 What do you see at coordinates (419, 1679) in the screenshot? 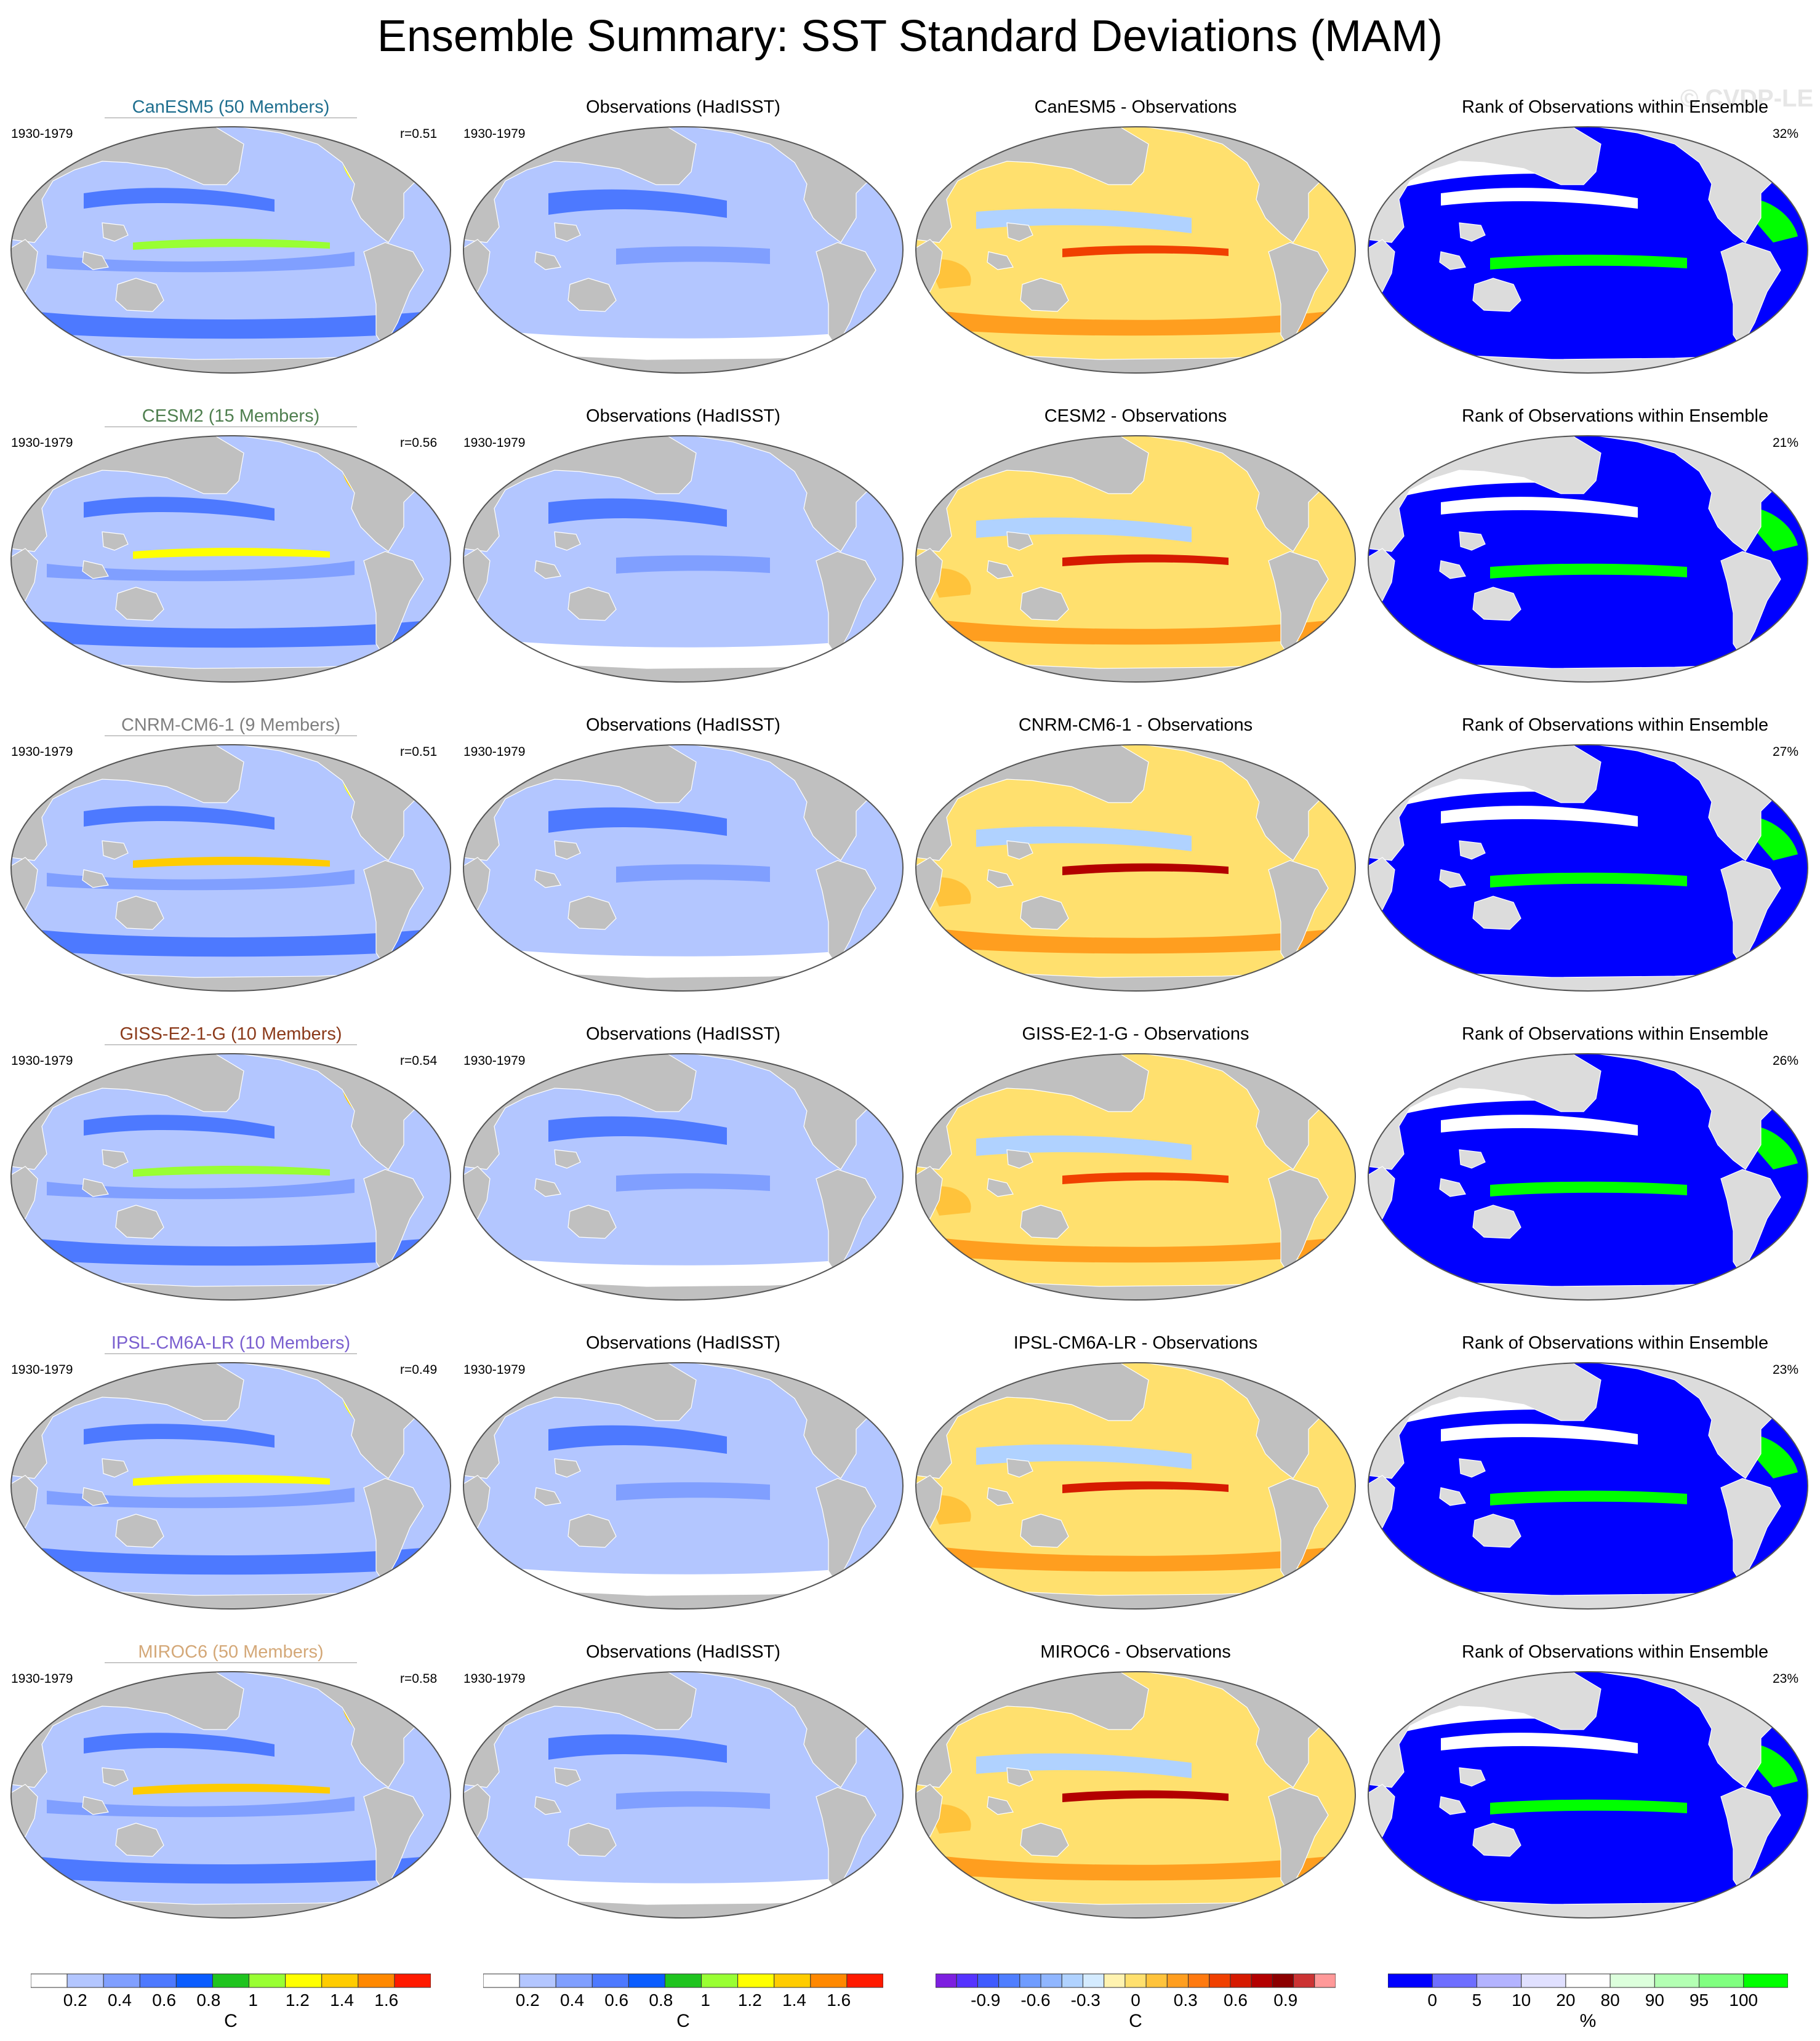
I see `pattern-correlation: r=0.58` at bounding box center [419, 1679].